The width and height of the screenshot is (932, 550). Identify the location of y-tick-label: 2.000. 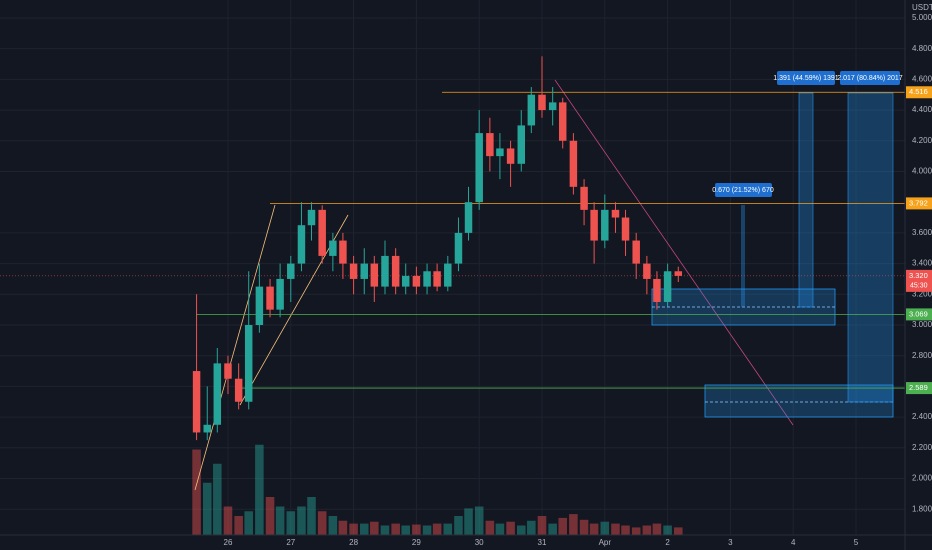
(922, 478).